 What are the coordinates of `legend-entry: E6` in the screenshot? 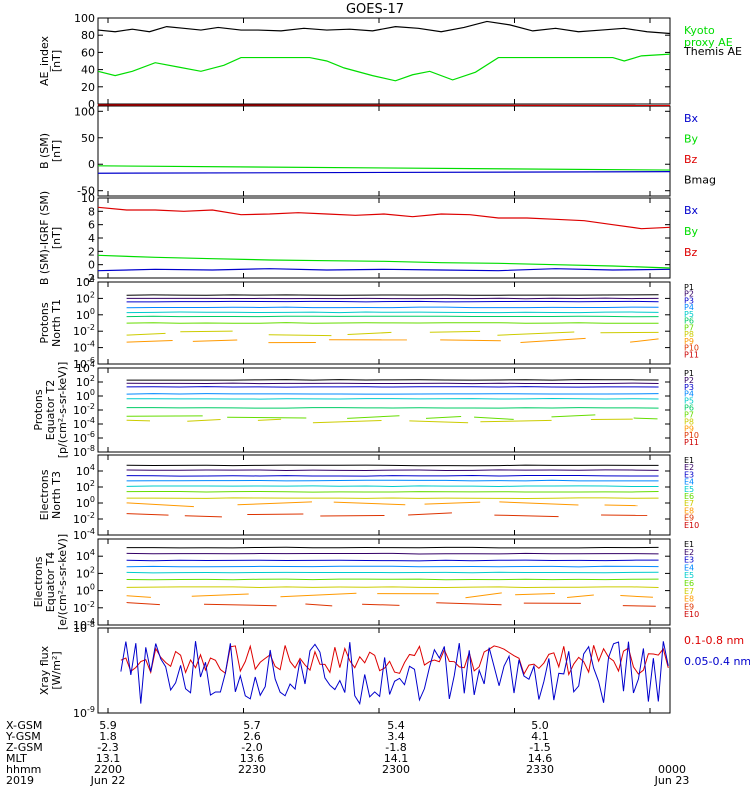 It's located at (689, 496).